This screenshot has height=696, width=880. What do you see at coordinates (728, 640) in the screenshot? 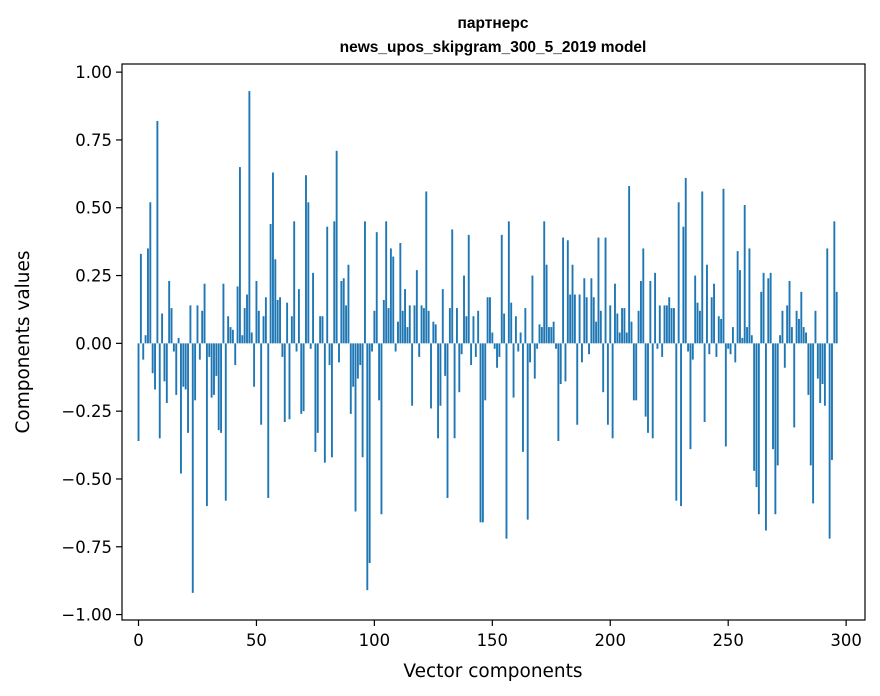
I see `x-tick-label: 250` at bounding box center [728, 640].